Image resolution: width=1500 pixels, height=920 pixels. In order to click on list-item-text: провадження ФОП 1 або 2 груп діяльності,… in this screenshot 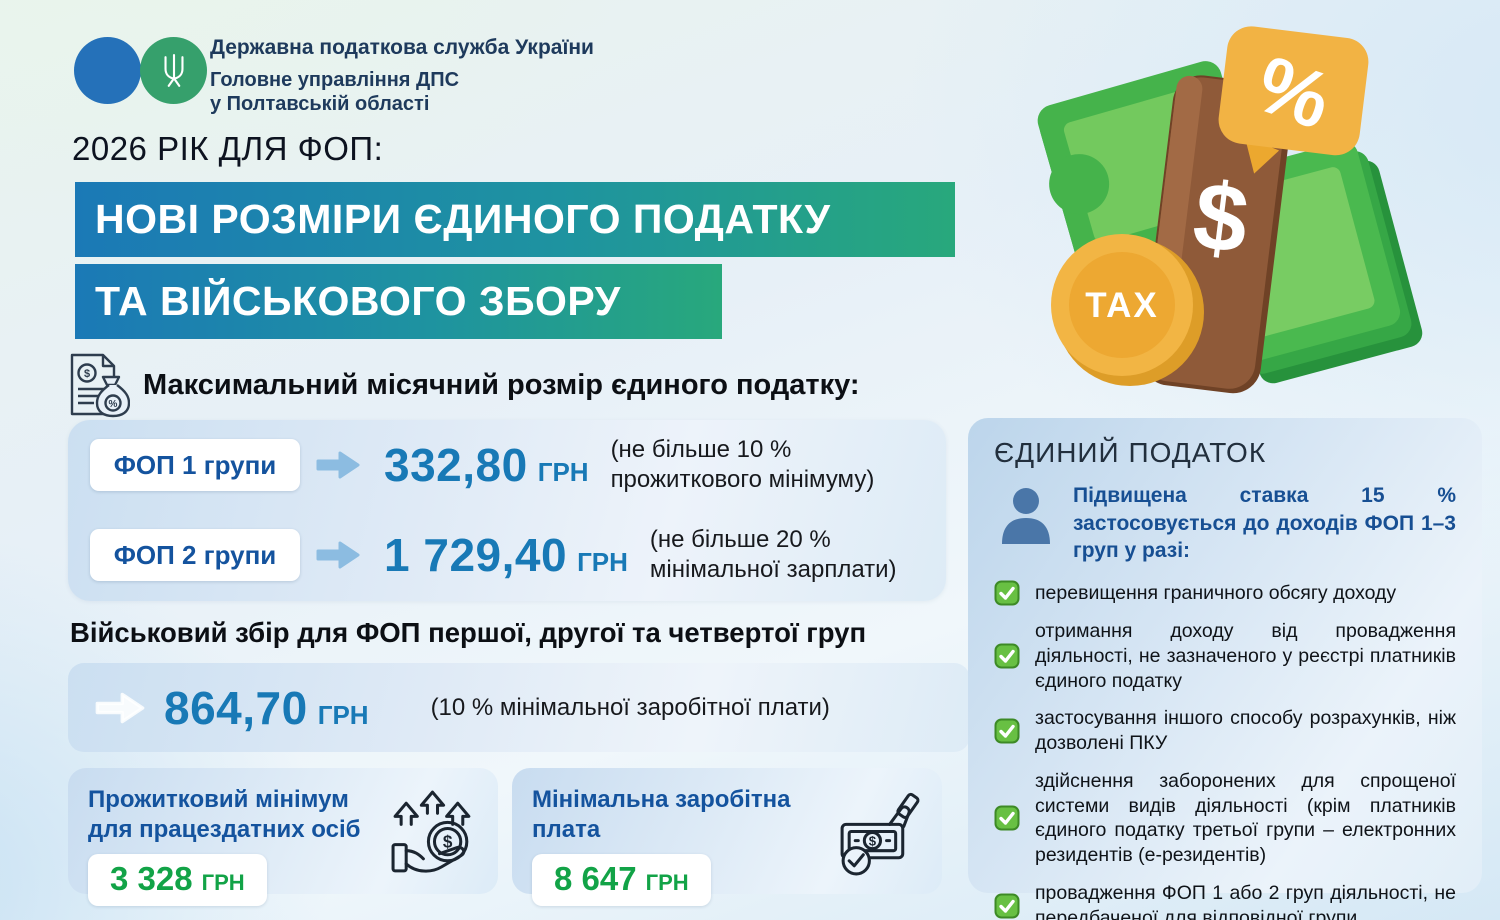, I will do `click(1245, 900)`.